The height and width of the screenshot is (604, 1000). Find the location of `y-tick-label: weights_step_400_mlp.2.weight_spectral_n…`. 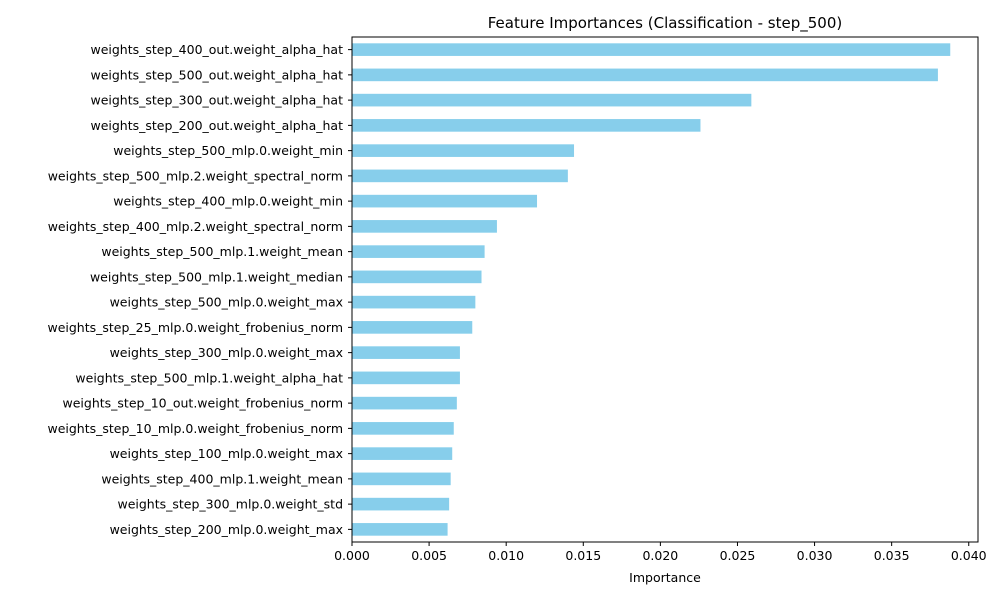

y-tick-label: weights_step_400_mlp.2.weight_spectral_n… is located at coordinates (195, 226).